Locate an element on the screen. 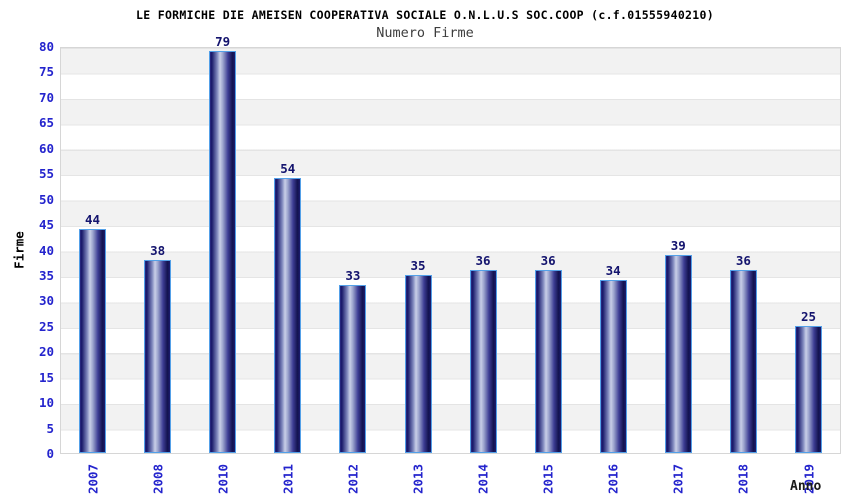  bar-value-label: 25 is located at coordinates (808, 316).